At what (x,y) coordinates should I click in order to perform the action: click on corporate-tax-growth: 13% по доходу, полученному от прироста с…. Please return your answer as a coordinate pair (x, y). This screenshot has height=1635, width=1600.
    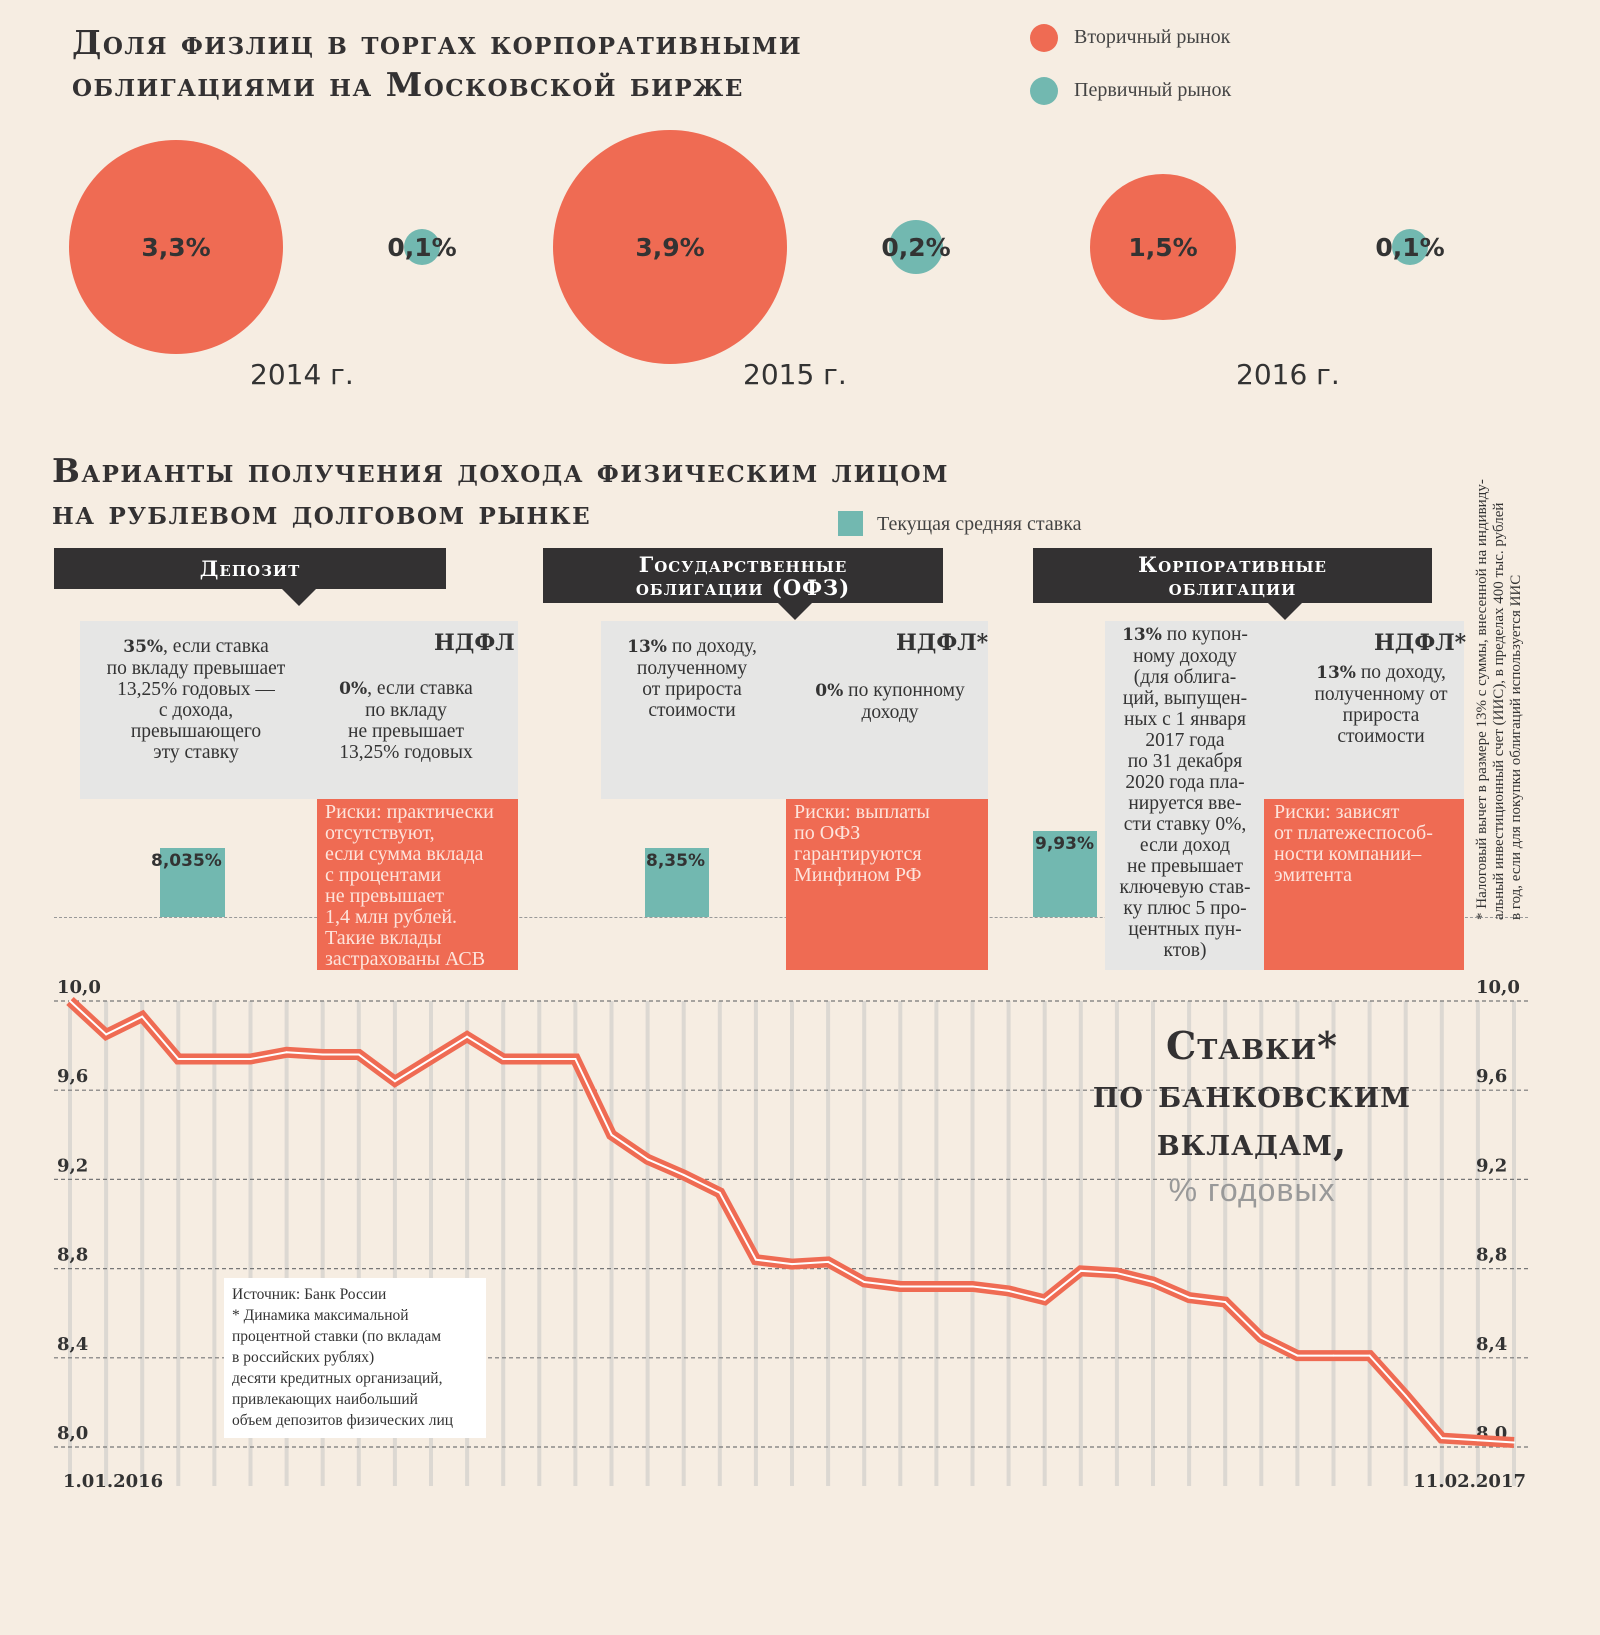
    Looking at the image, I should click on (1381, 704).